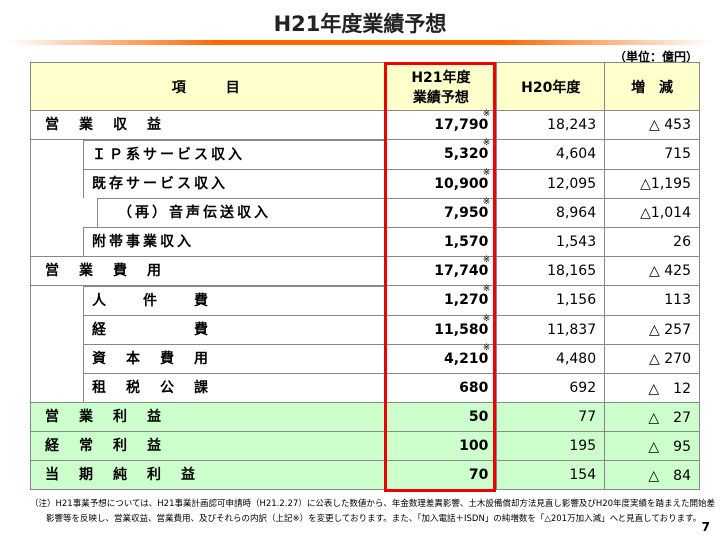 Image resolution: width=720 pixels, height=540 pixels. What do you see at coordinates (441, 358) in the screenshot?
I see `h21-cell: 4,210 ※` at bounding box center [441, 358].